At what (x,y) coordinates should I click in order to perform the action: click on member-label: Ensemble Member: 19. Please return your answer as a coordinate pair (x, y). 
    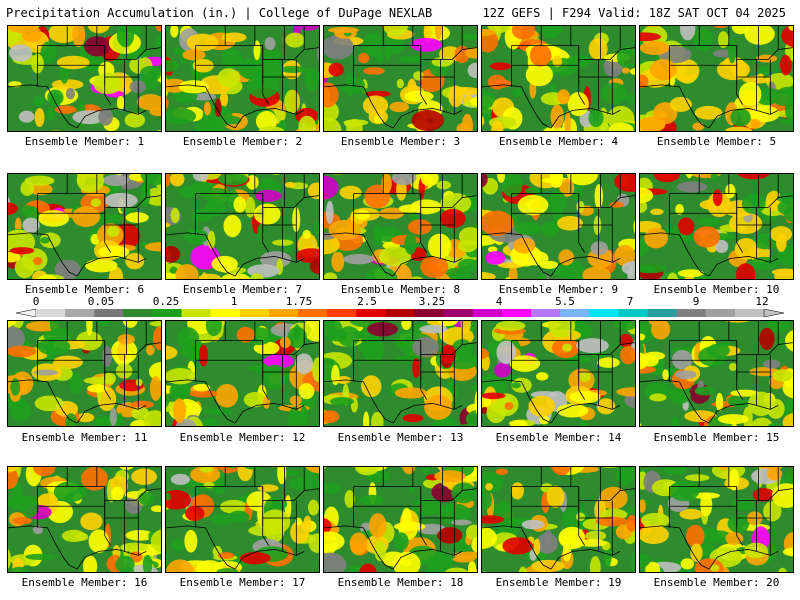
    Looking at the image, I should click on (558, 582).